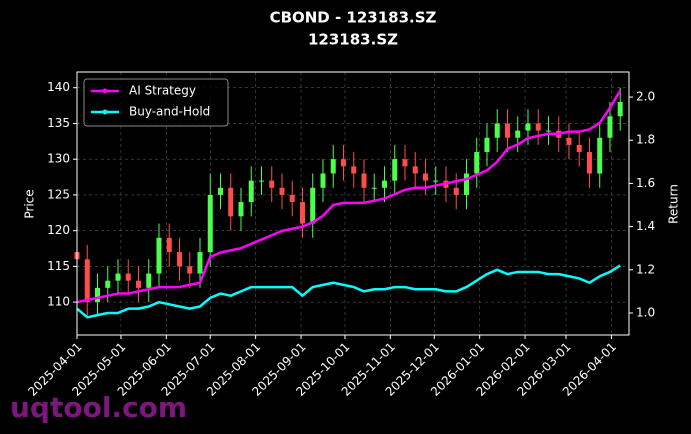 The image size is (691, 434). What do you see at coordinates (645, 183) in the screenshot?
I see `y2-tick-label: 1.6` at bounding box center [645, 183].